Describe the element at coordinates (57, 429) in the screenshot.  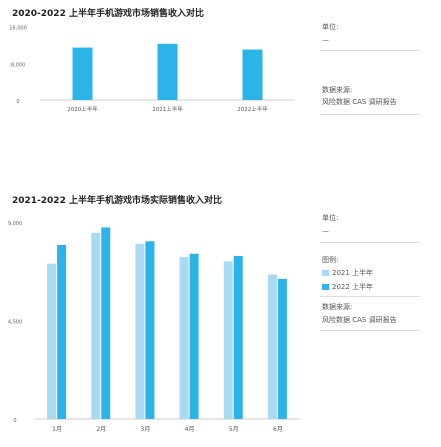
I see `chart2-x-label: 1月` at that location.